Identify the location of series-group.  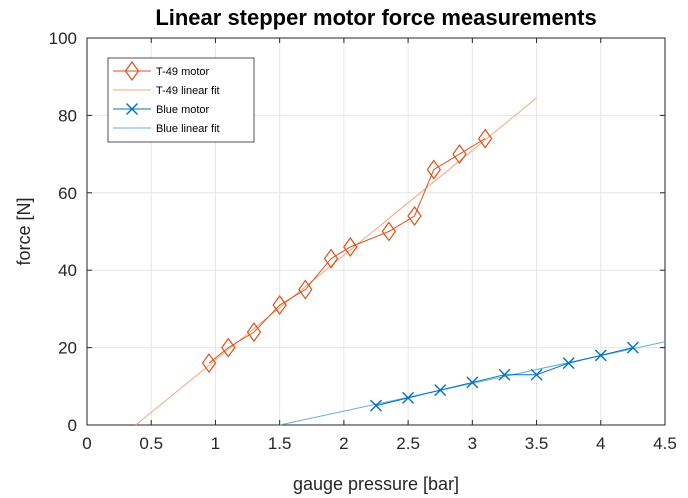
(504, 376).